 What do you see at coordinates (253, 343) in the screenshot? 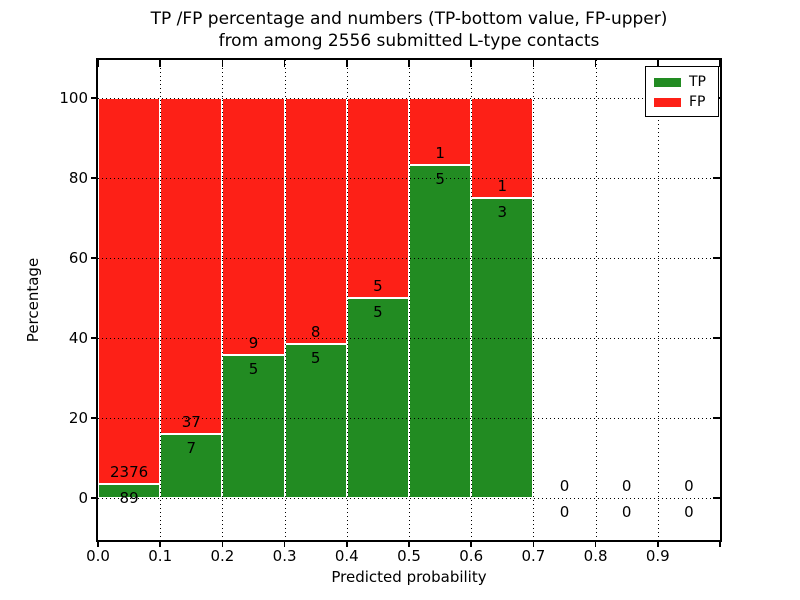
I see `fp-count-label: 9` at bounding box center [253, 343].